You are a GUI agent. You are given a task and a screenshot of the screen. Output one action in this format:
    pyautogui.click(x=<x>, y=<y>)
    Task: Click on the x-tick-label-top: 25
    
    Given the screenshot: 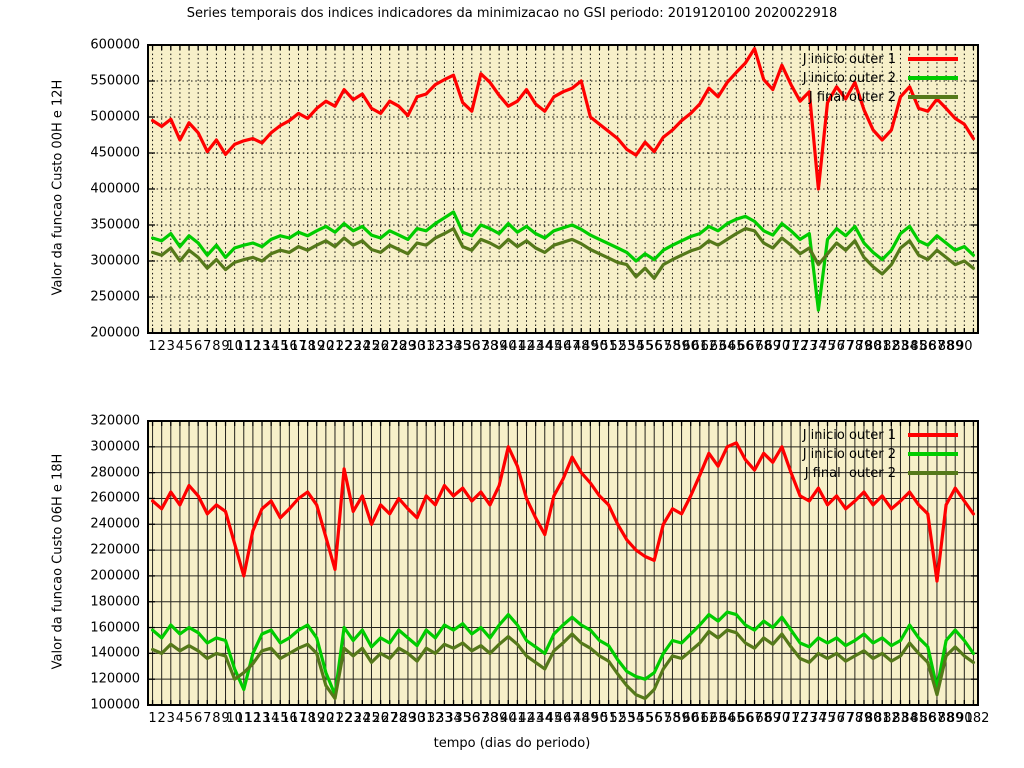 What is the action you would take?
    pyautogui.click(x=371, y=346)
    